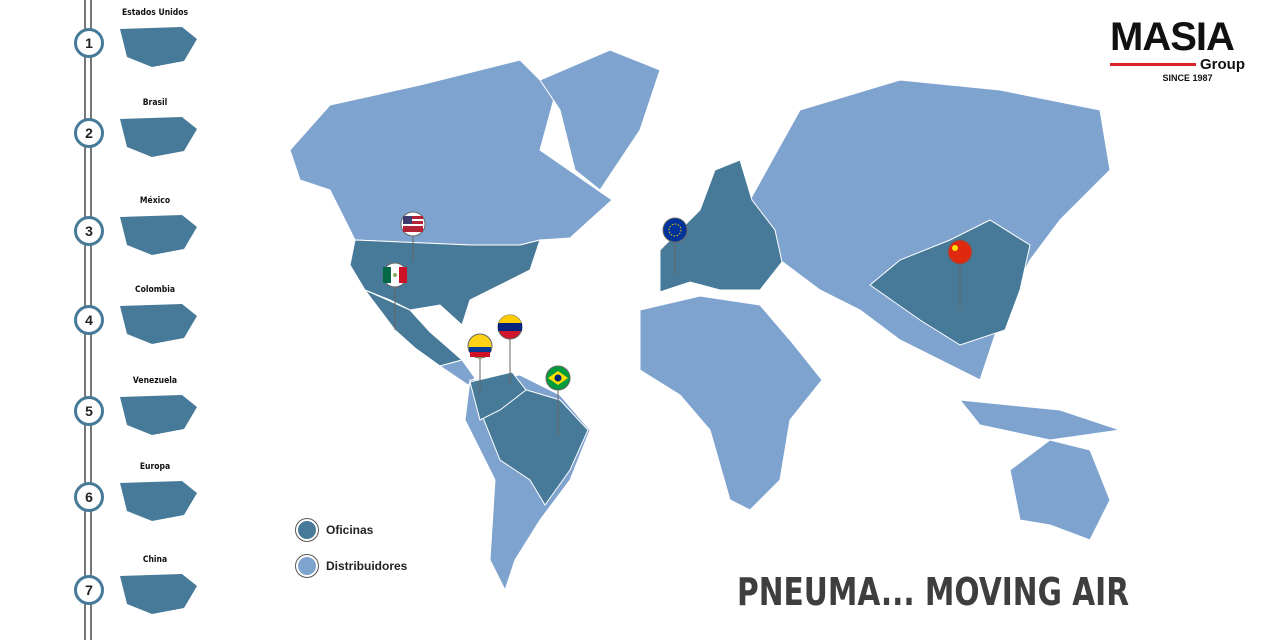 The width and height of the screenshot is (1280, 640). What do you see at coordinates (350, 530) in the screenshot?
I see `legend-offices-label: Oficinas` at bounding box center [350, 530].